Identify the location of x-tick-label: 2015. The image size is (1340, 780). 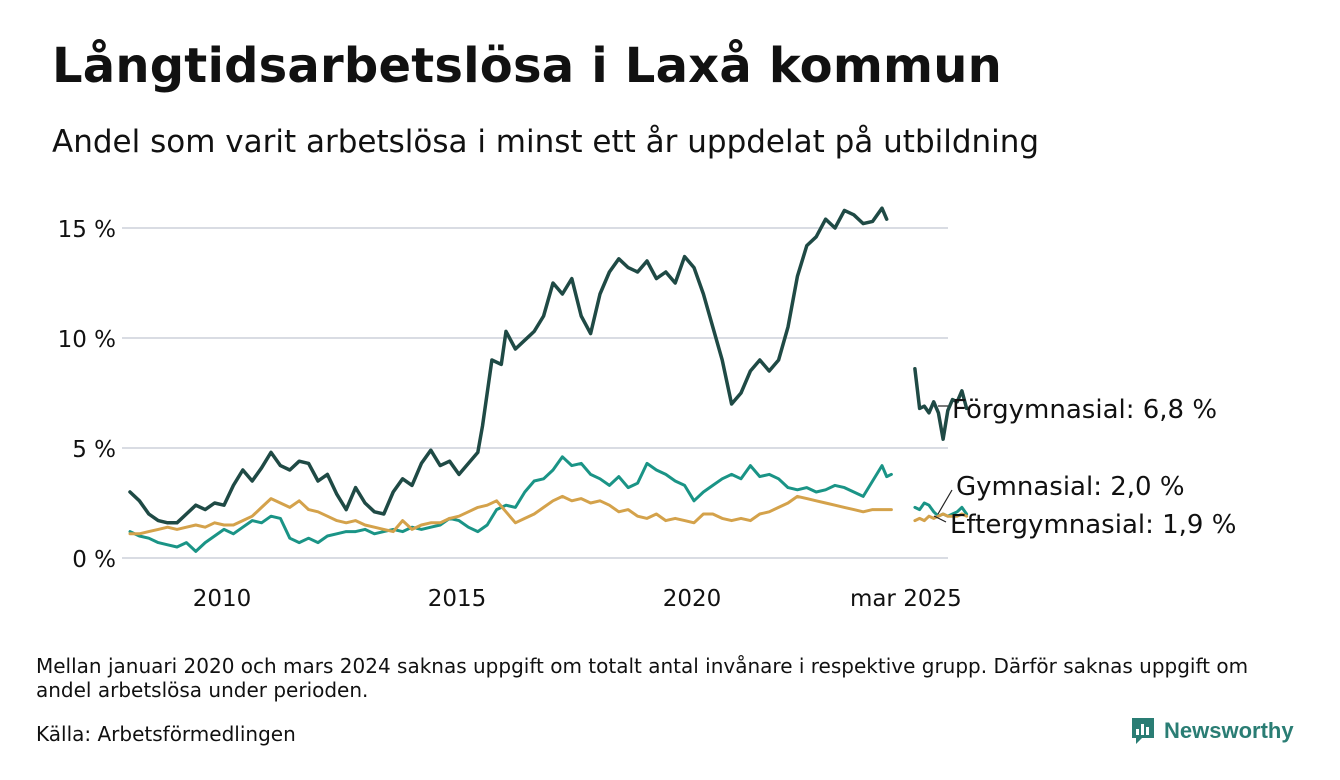
(457, 599).